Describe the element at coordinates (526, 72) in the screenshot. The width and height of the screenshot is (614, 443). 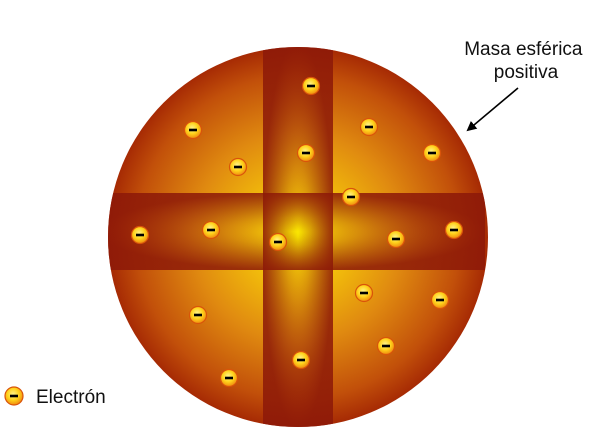
I see `sphere-label-line2: positiva` at that location.